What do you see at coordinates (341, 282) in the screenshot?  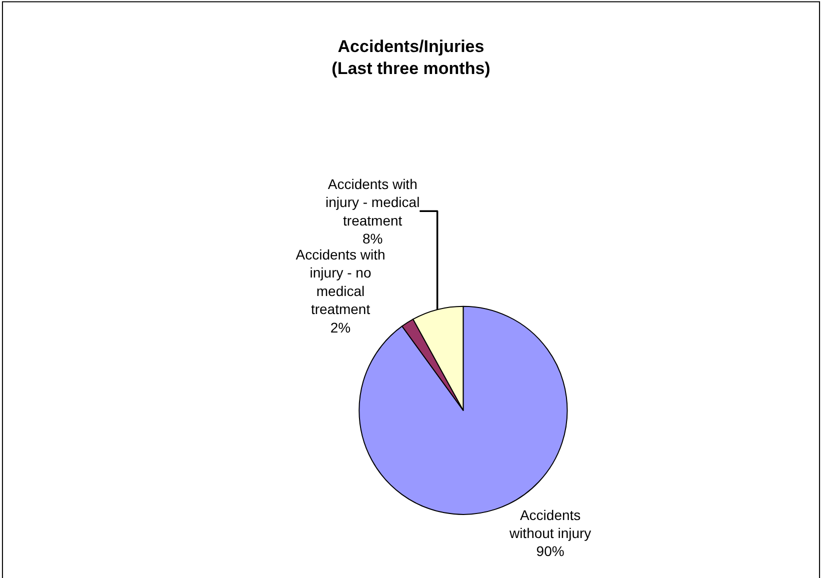 I see `slice-label: Accidents with injury - no medical treatment` at bounding box center [341, 282].